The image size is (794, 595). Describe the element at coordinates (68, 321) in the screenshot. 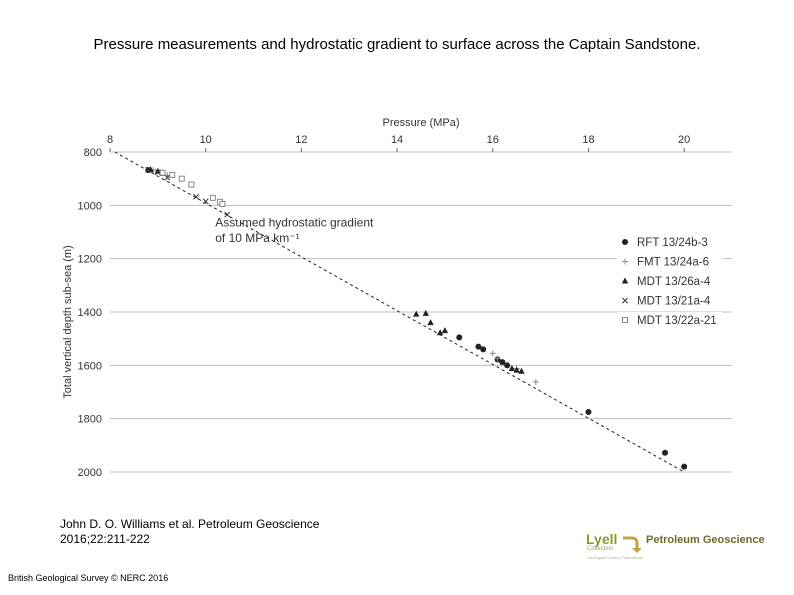

I see `y-axis-label: Total vertical depth sub-sea (m)` at that location.